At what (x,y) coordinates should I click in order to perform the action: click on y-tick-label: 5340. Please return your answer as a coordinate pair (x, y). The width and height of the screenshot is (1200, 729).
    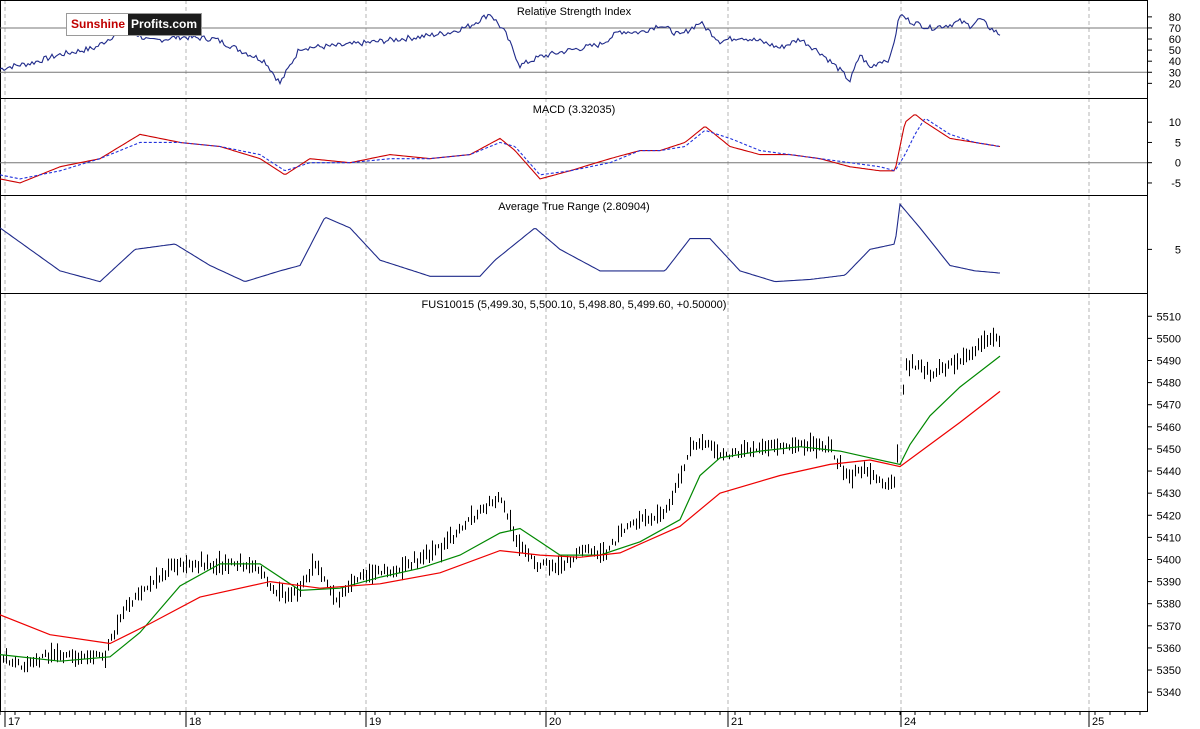
    Looking at the image, I should click on (1169, 693).